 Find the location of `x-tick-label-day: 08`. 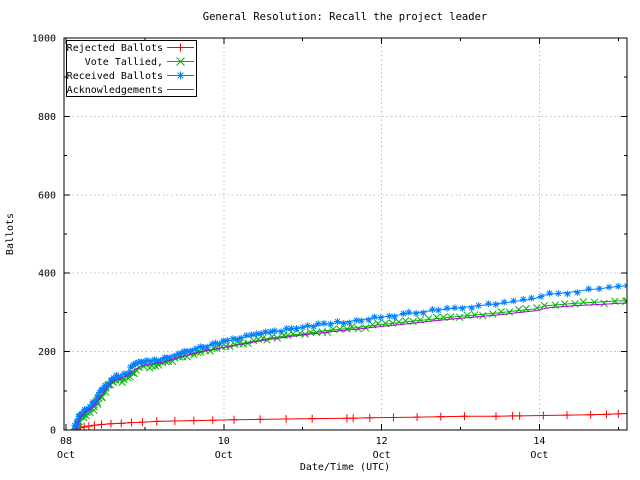

x-tick-label-day: 08 is located at coordinates (66, 441).